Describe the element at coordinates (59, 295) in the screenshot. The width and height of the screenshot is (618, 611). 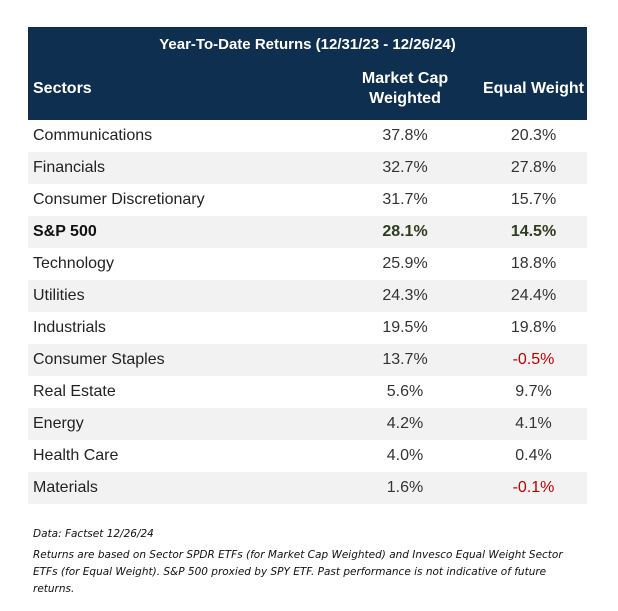
I see `sector-cell: Utilities` at that location.